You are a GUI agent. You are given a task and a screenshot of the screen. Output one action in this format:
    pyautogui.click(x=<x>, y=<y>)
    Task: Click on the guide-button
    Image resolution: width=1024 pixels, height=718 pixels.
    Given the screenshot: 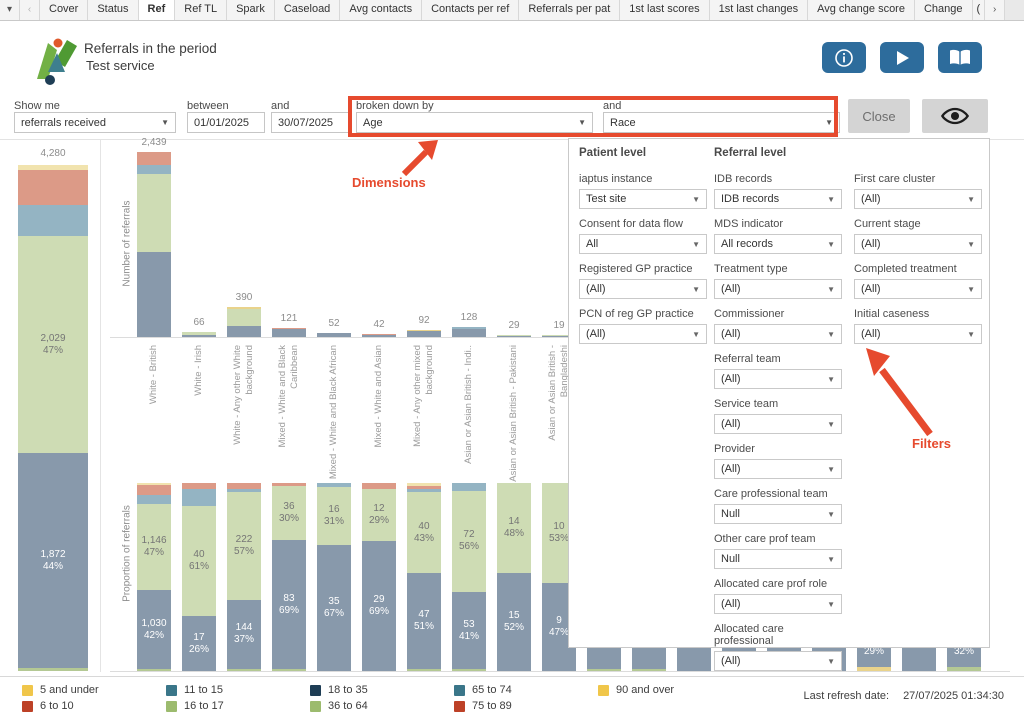 What is the action you would take?
    pyautogui.click(x=960, y=57)
    